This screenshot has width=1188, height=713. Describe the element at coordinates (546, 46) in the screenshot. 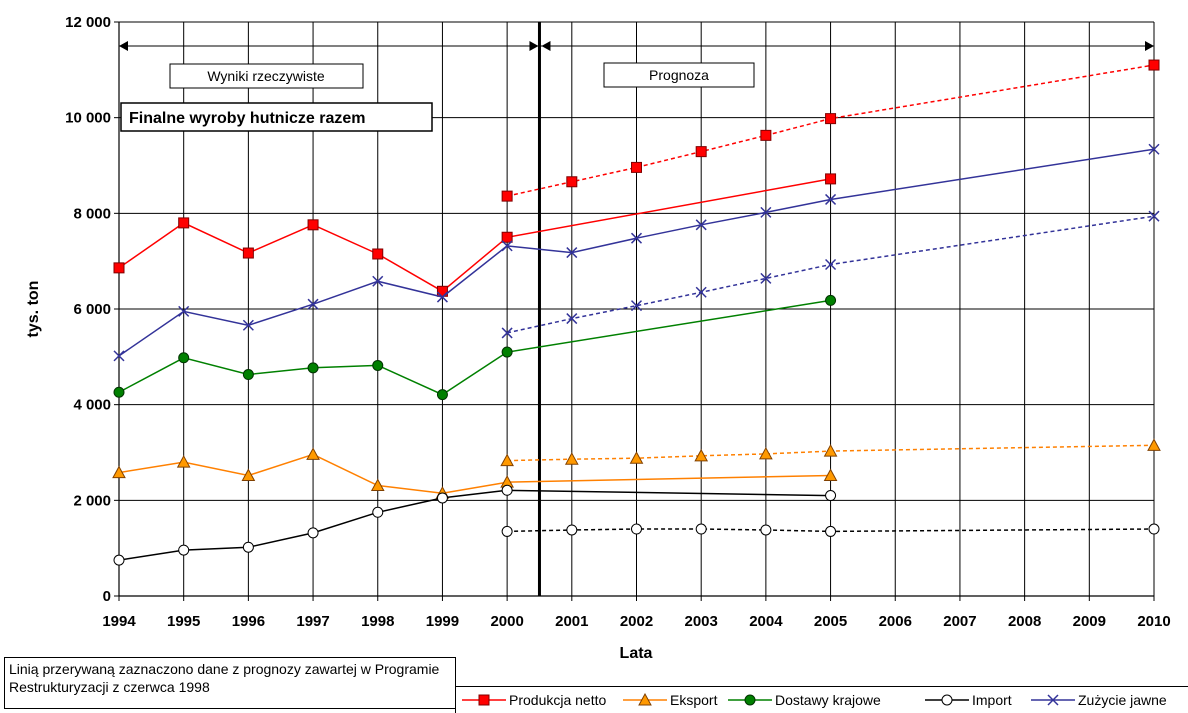

I see `region-arrowhead-forecast-left` at that location.